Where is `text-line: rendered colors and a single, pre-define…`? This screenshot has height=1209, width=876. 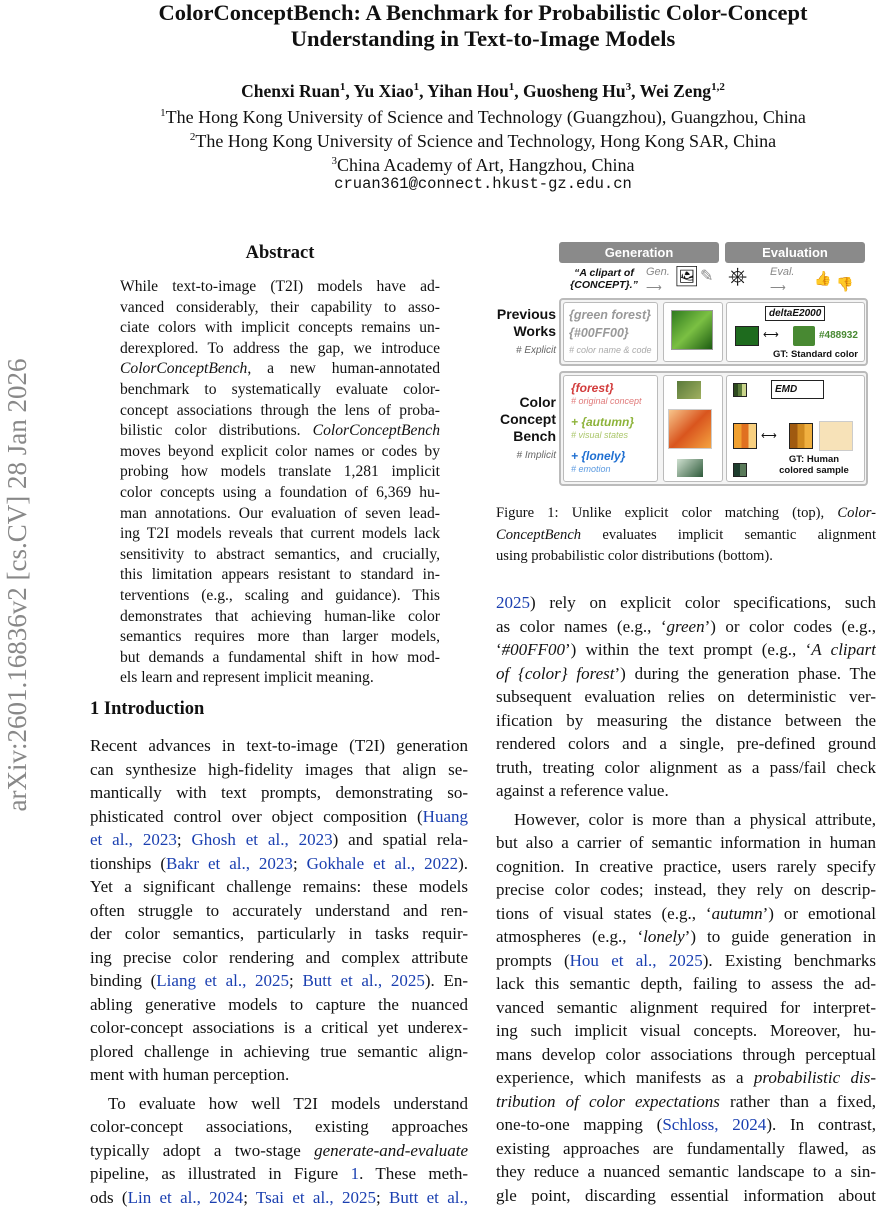 text-line: rendered colors and a single, pre-define… is located at coordinates (686, 744).